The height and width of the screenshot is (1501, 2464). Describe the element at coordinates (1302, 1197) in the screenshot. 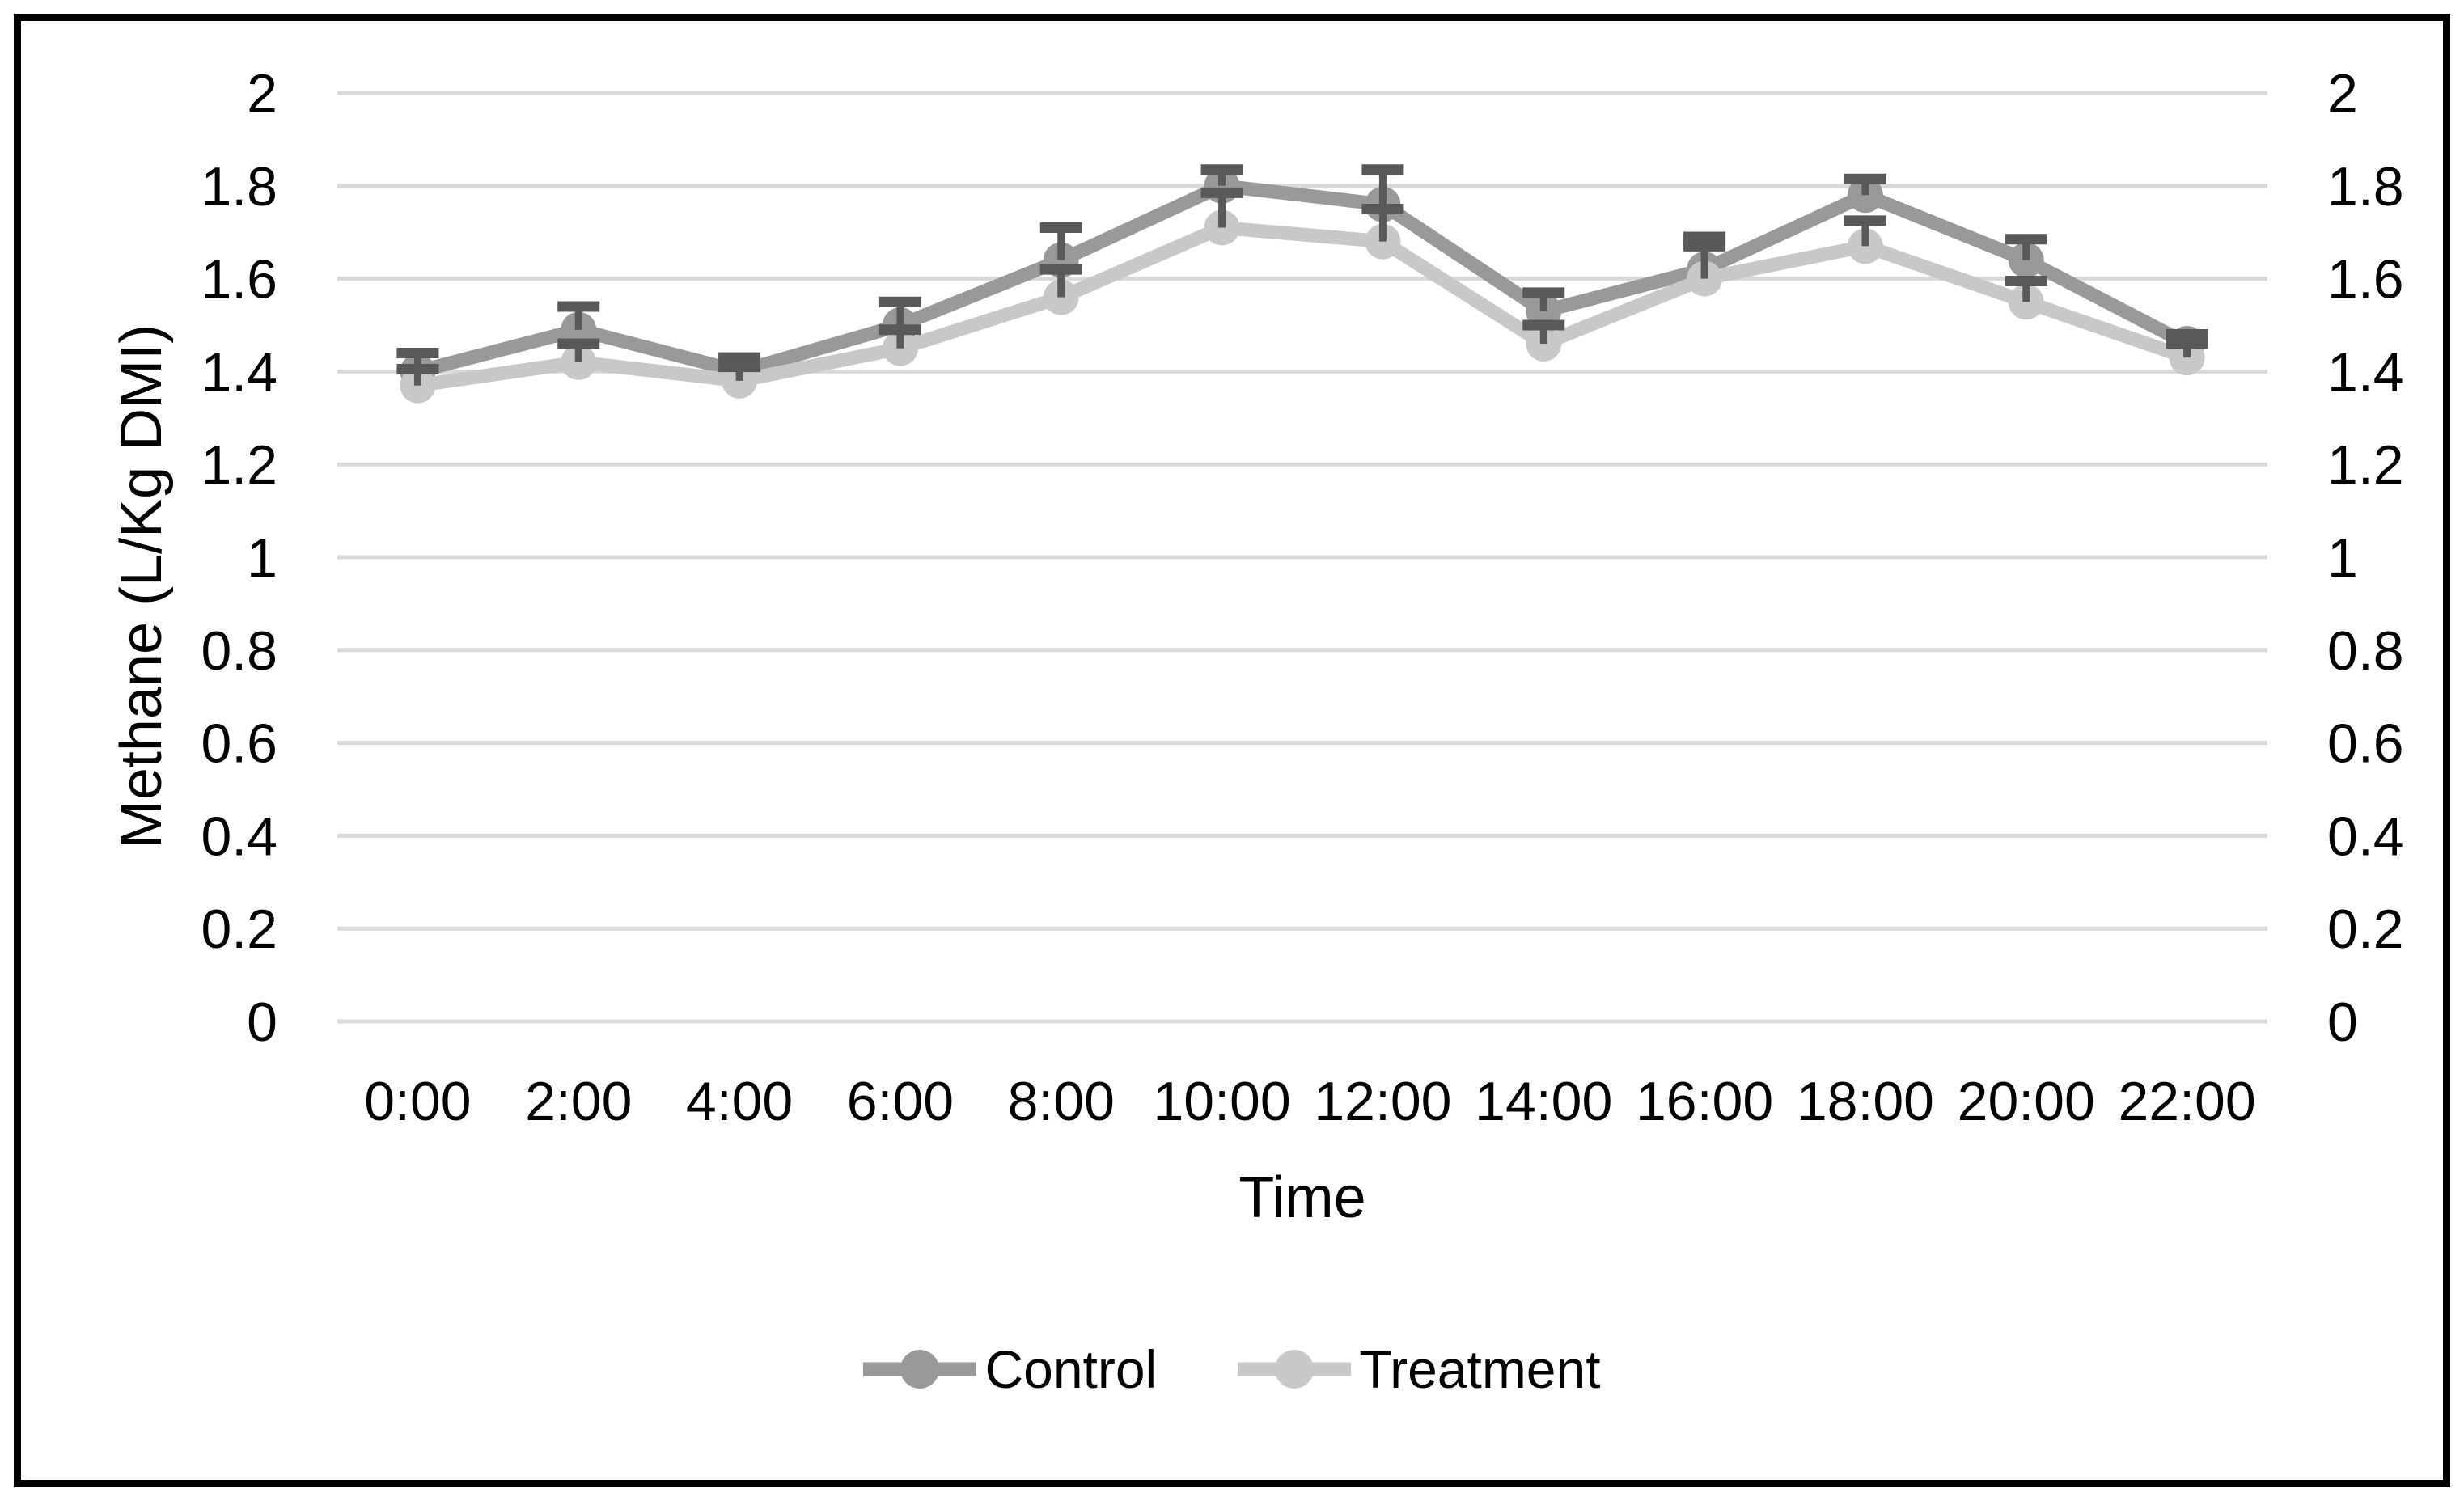

I see `x-axis-title: Time` at that location.